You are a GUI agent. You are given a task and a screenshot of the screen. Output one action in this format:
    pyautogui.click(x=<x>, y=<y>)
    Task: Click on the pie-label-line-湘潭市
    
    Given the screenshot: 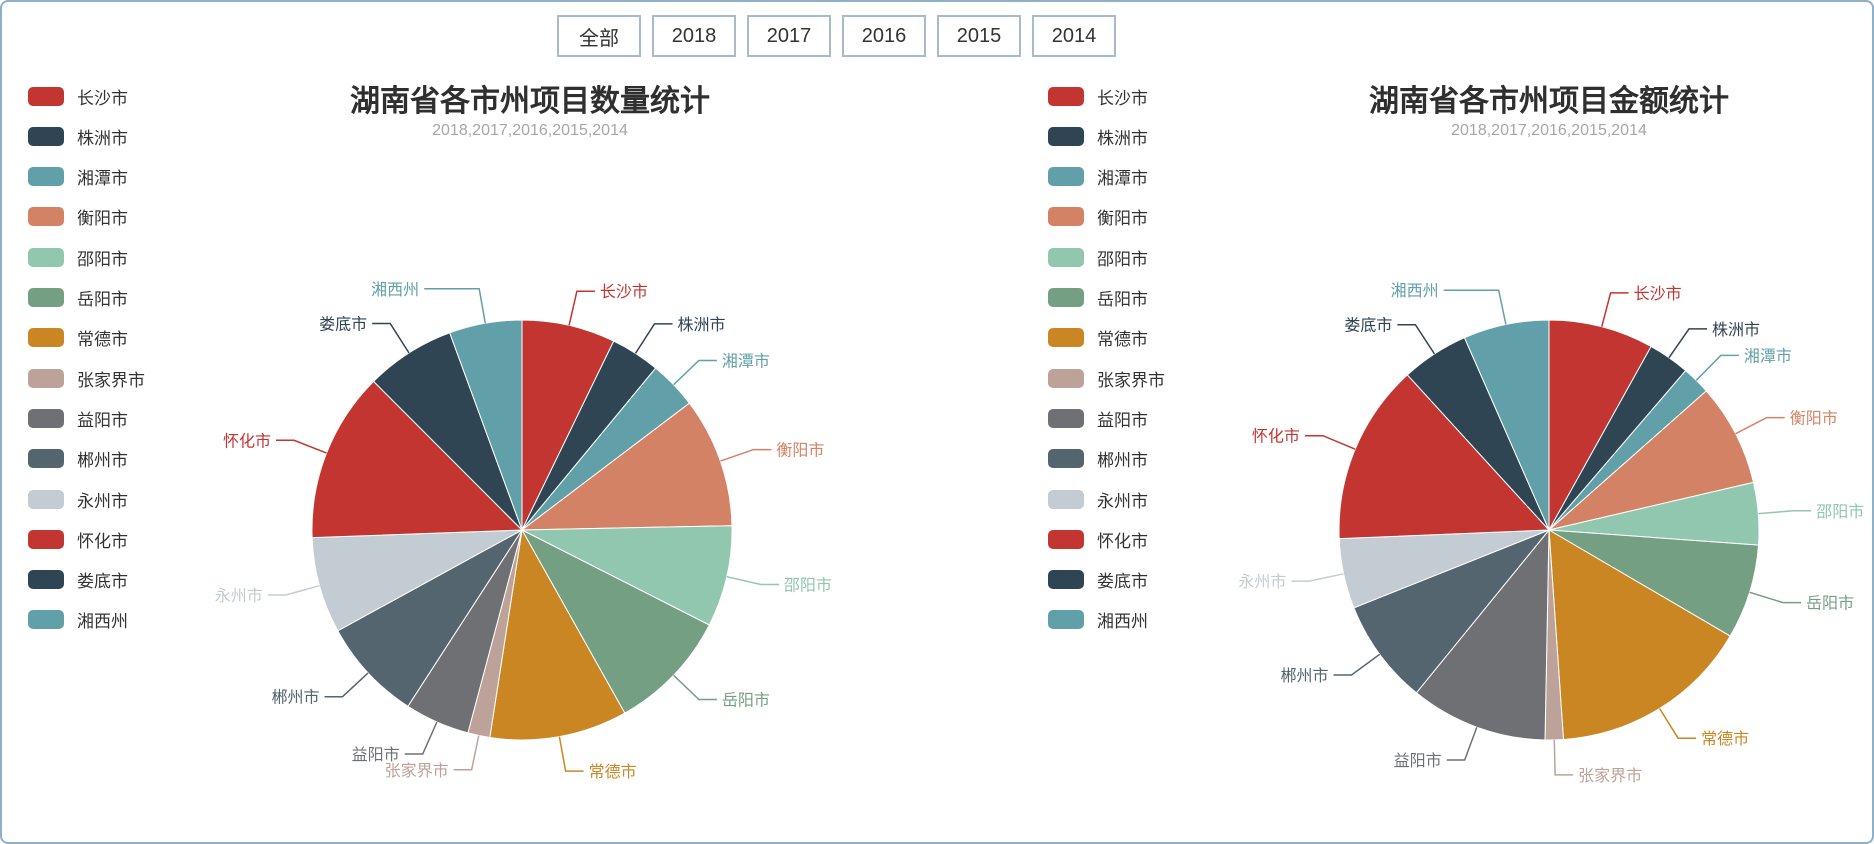 What is the action you would take?
    pyautogui.click(x=1717, y=367)
    